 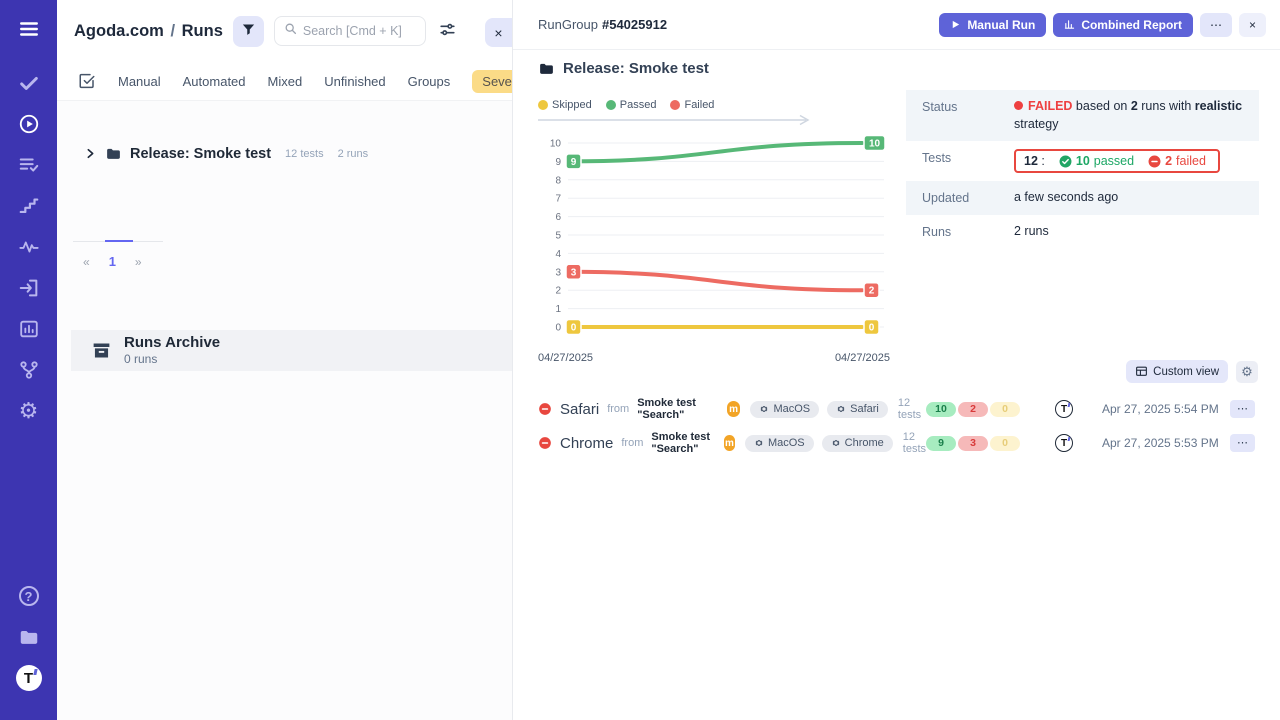 What do you see at coordinates (1043, 161) in the screenshot?
I see `tests-colon: :` at bounding box center [1043, 161].